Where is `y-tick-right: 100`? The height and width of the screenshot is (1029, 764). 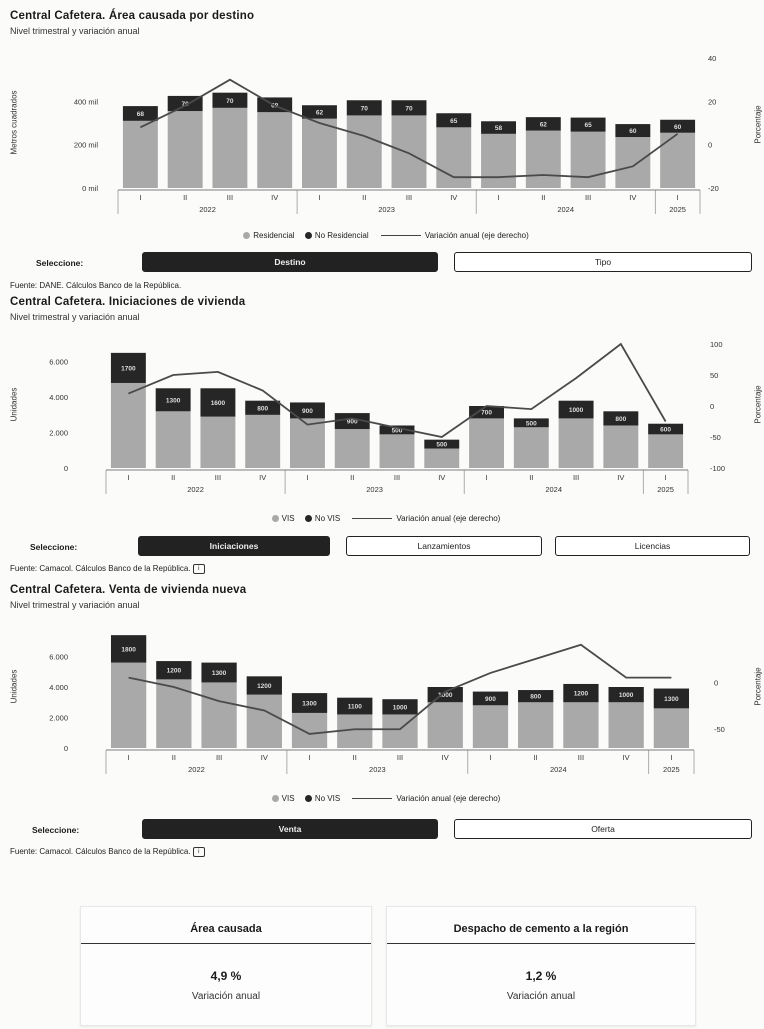 y-tick-right: 100 is located at coordinates (716, 344).